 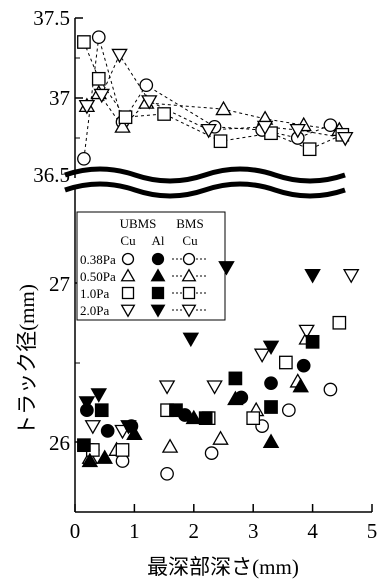 What do you see at coordinates (59, 284) in the screenshot?
I see `y-tick-label-27: 27` at bounding box center [59, 284].